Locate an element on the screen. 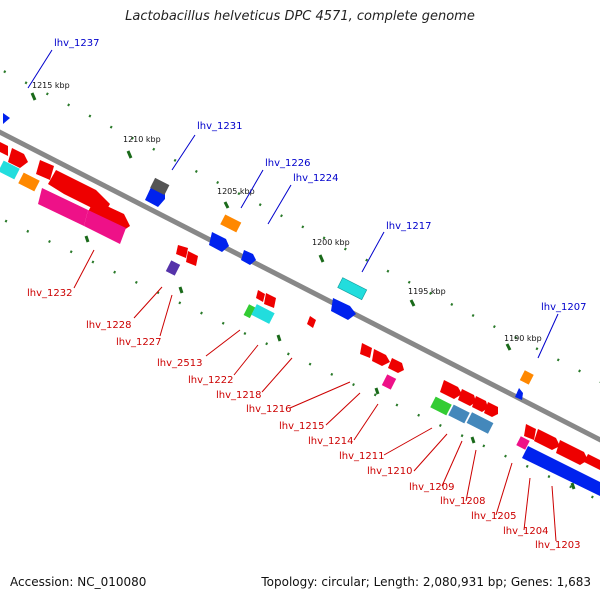 The height and width of the screenshot is (600, 600). gene-label: lhv_1217 is located at coordinates (408, 226).